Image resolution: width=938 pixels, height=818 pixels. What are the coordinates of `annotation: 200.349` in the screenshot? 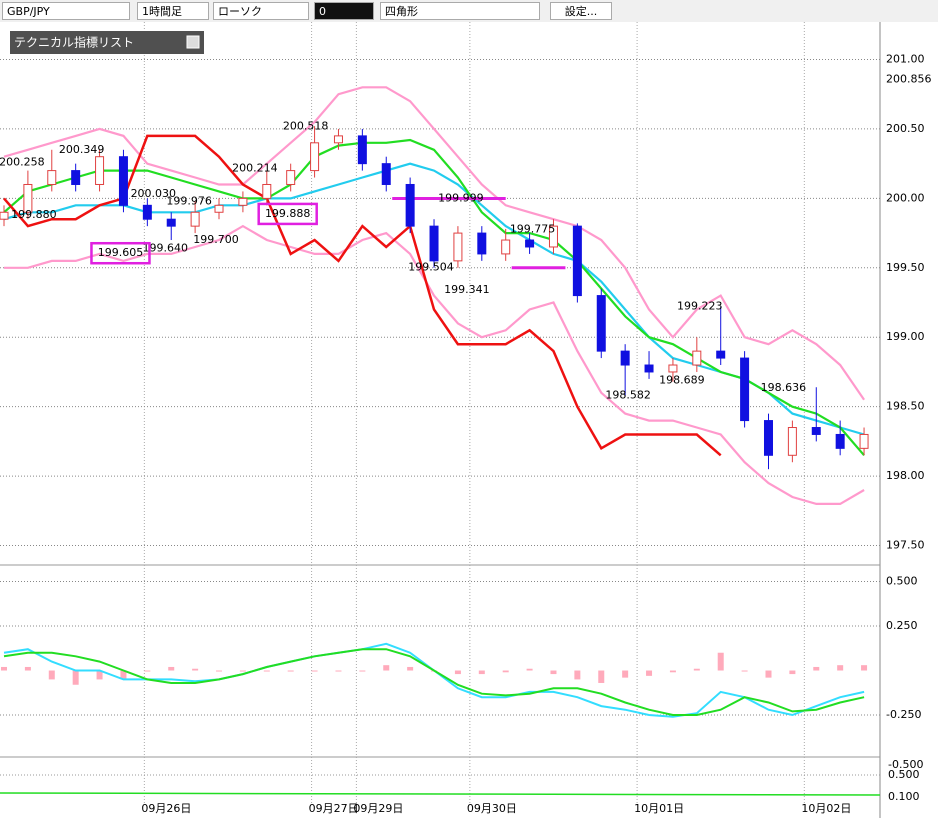 It's located at (82, 149).